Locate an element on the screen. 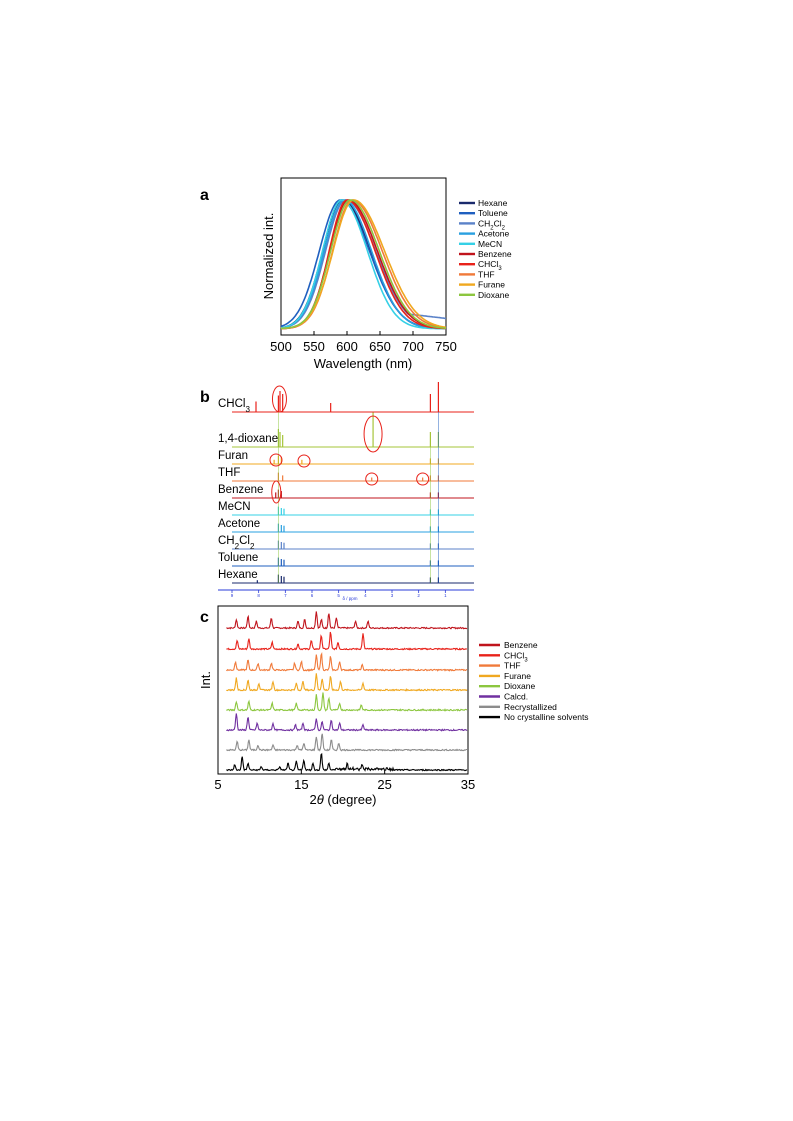 This screenshot has height=1121, width=793. panel-c-xlabel-text: 2θ (degree) is located at coordinates (342, 799).